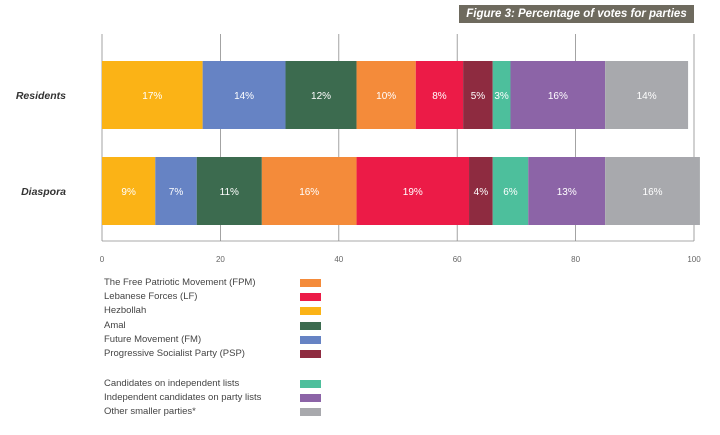 The height and width of the screenshot is (435, 720). Describe the element at coordinates (115, 325) in the screenshot. I see `legend-label: Amal` at that location.